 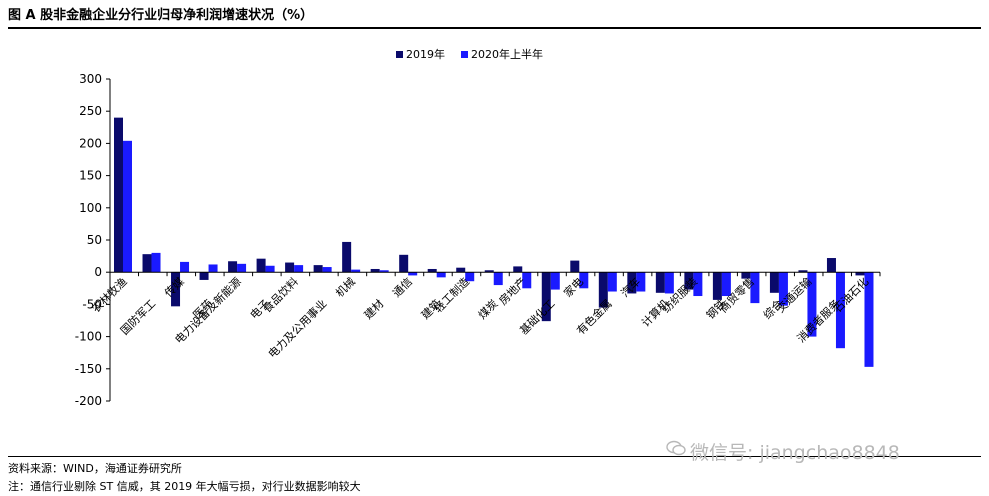 I want to click on y-tick-label: 250, so click(x=90, y=111).